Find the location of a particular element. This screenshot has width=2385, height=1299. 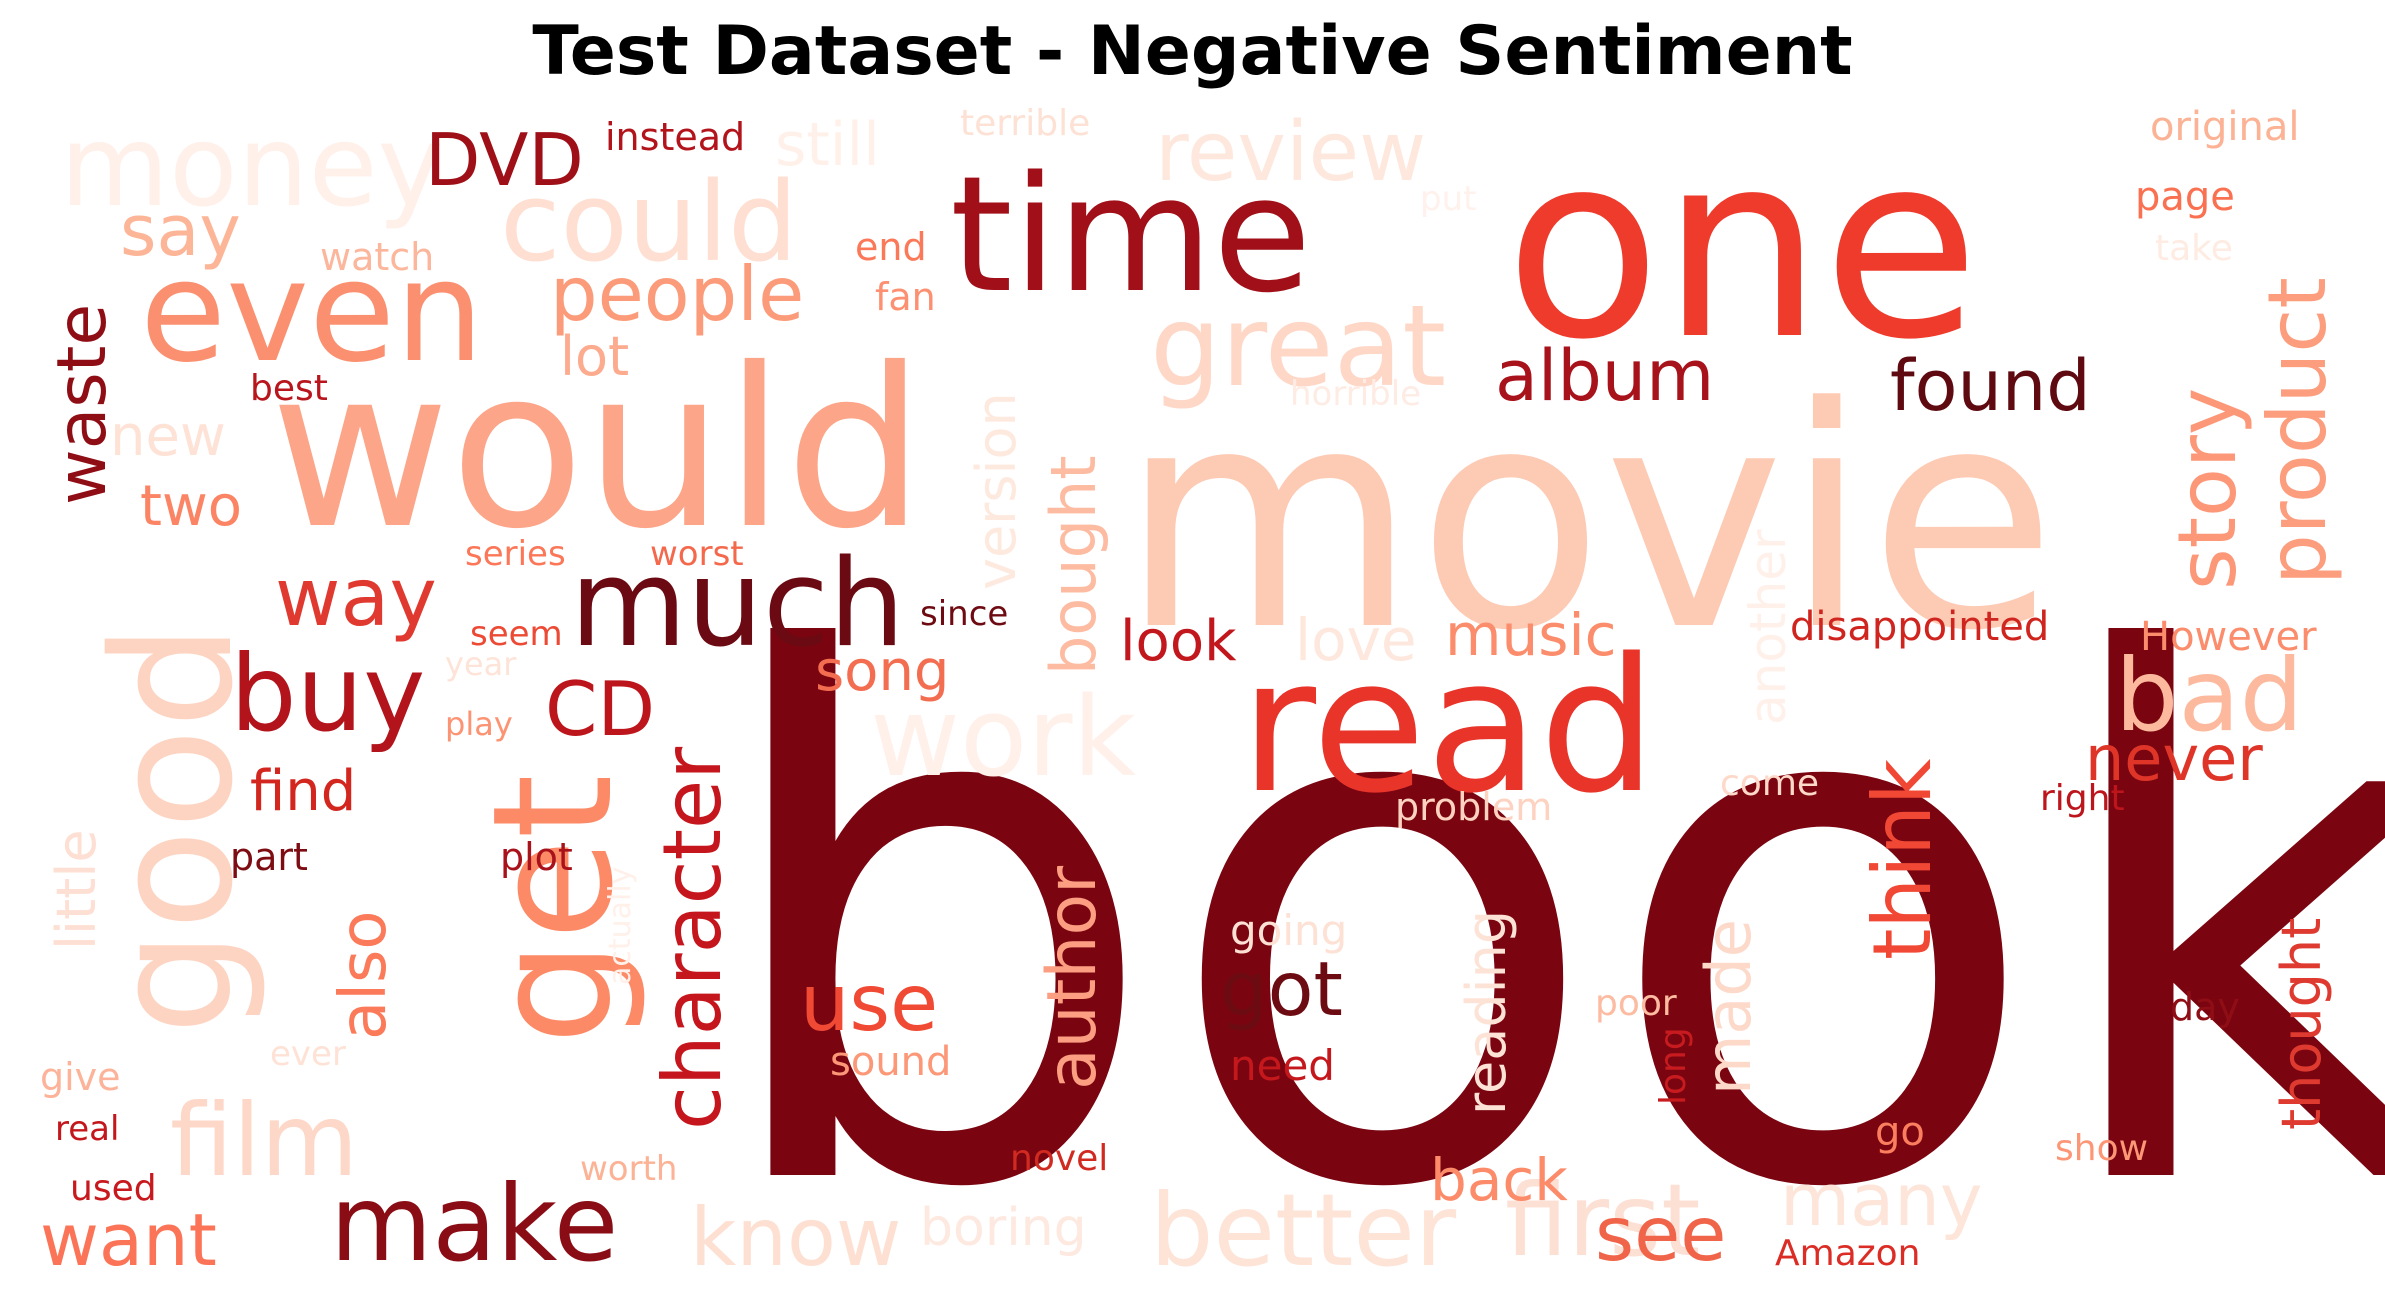

word-people: people is located at coordinates (677, 294).